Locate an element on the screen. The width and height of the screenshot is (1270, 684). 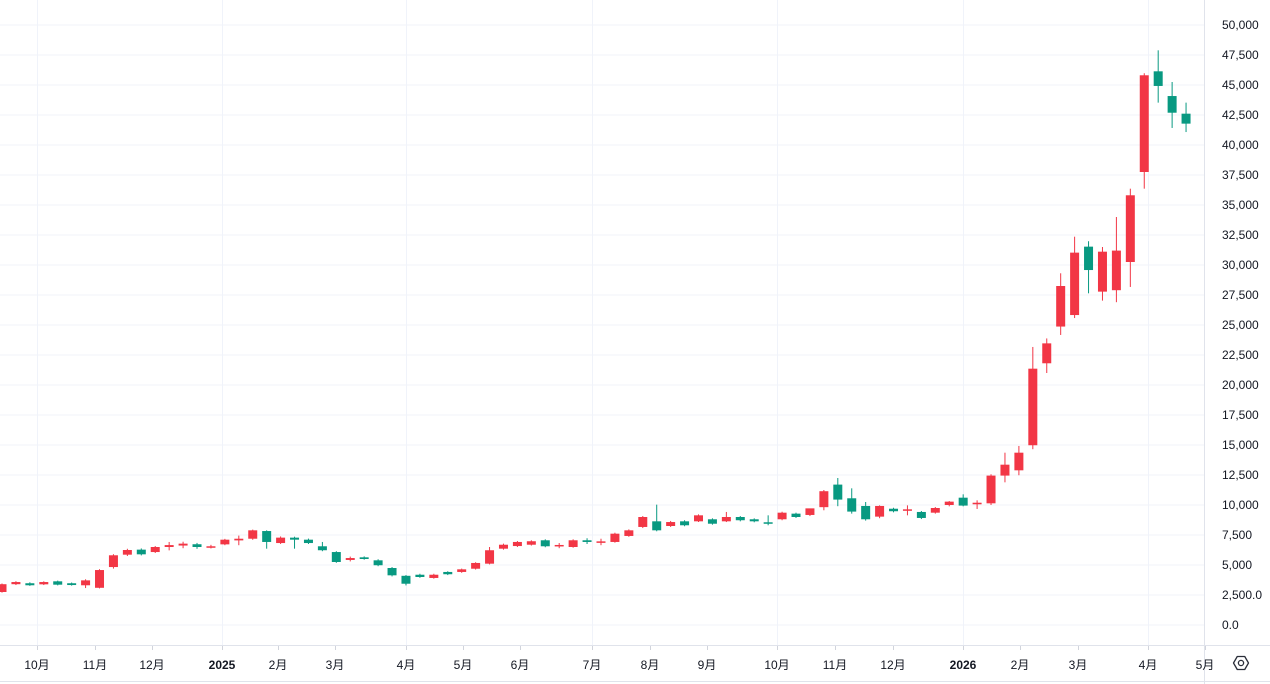
time-axis-month-label: 6月 is located at coordinates (520, 665).